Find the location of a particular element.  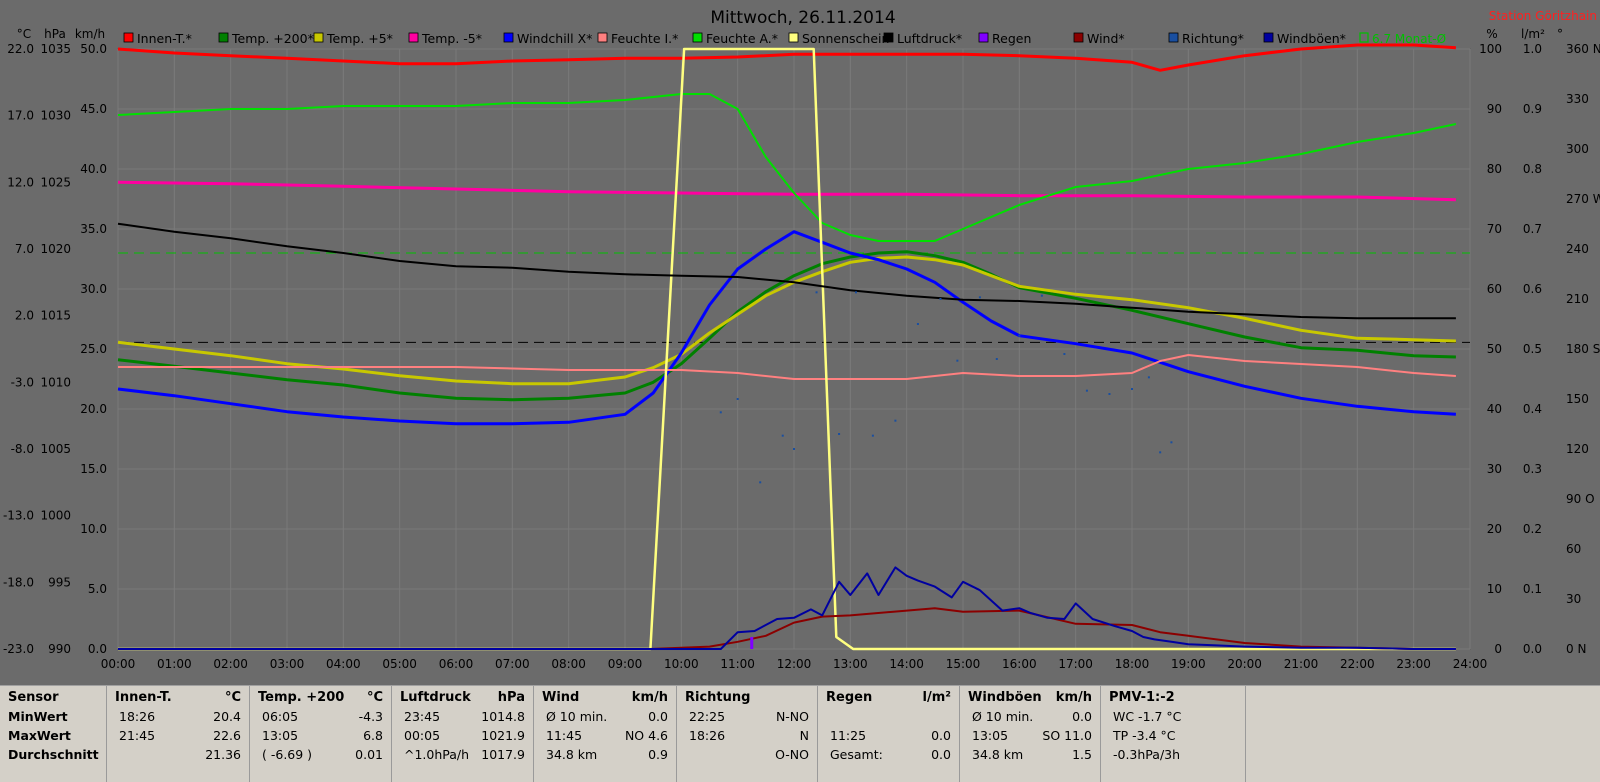

temp-tick-label: 22.0 is located at coordinates (20, 49).